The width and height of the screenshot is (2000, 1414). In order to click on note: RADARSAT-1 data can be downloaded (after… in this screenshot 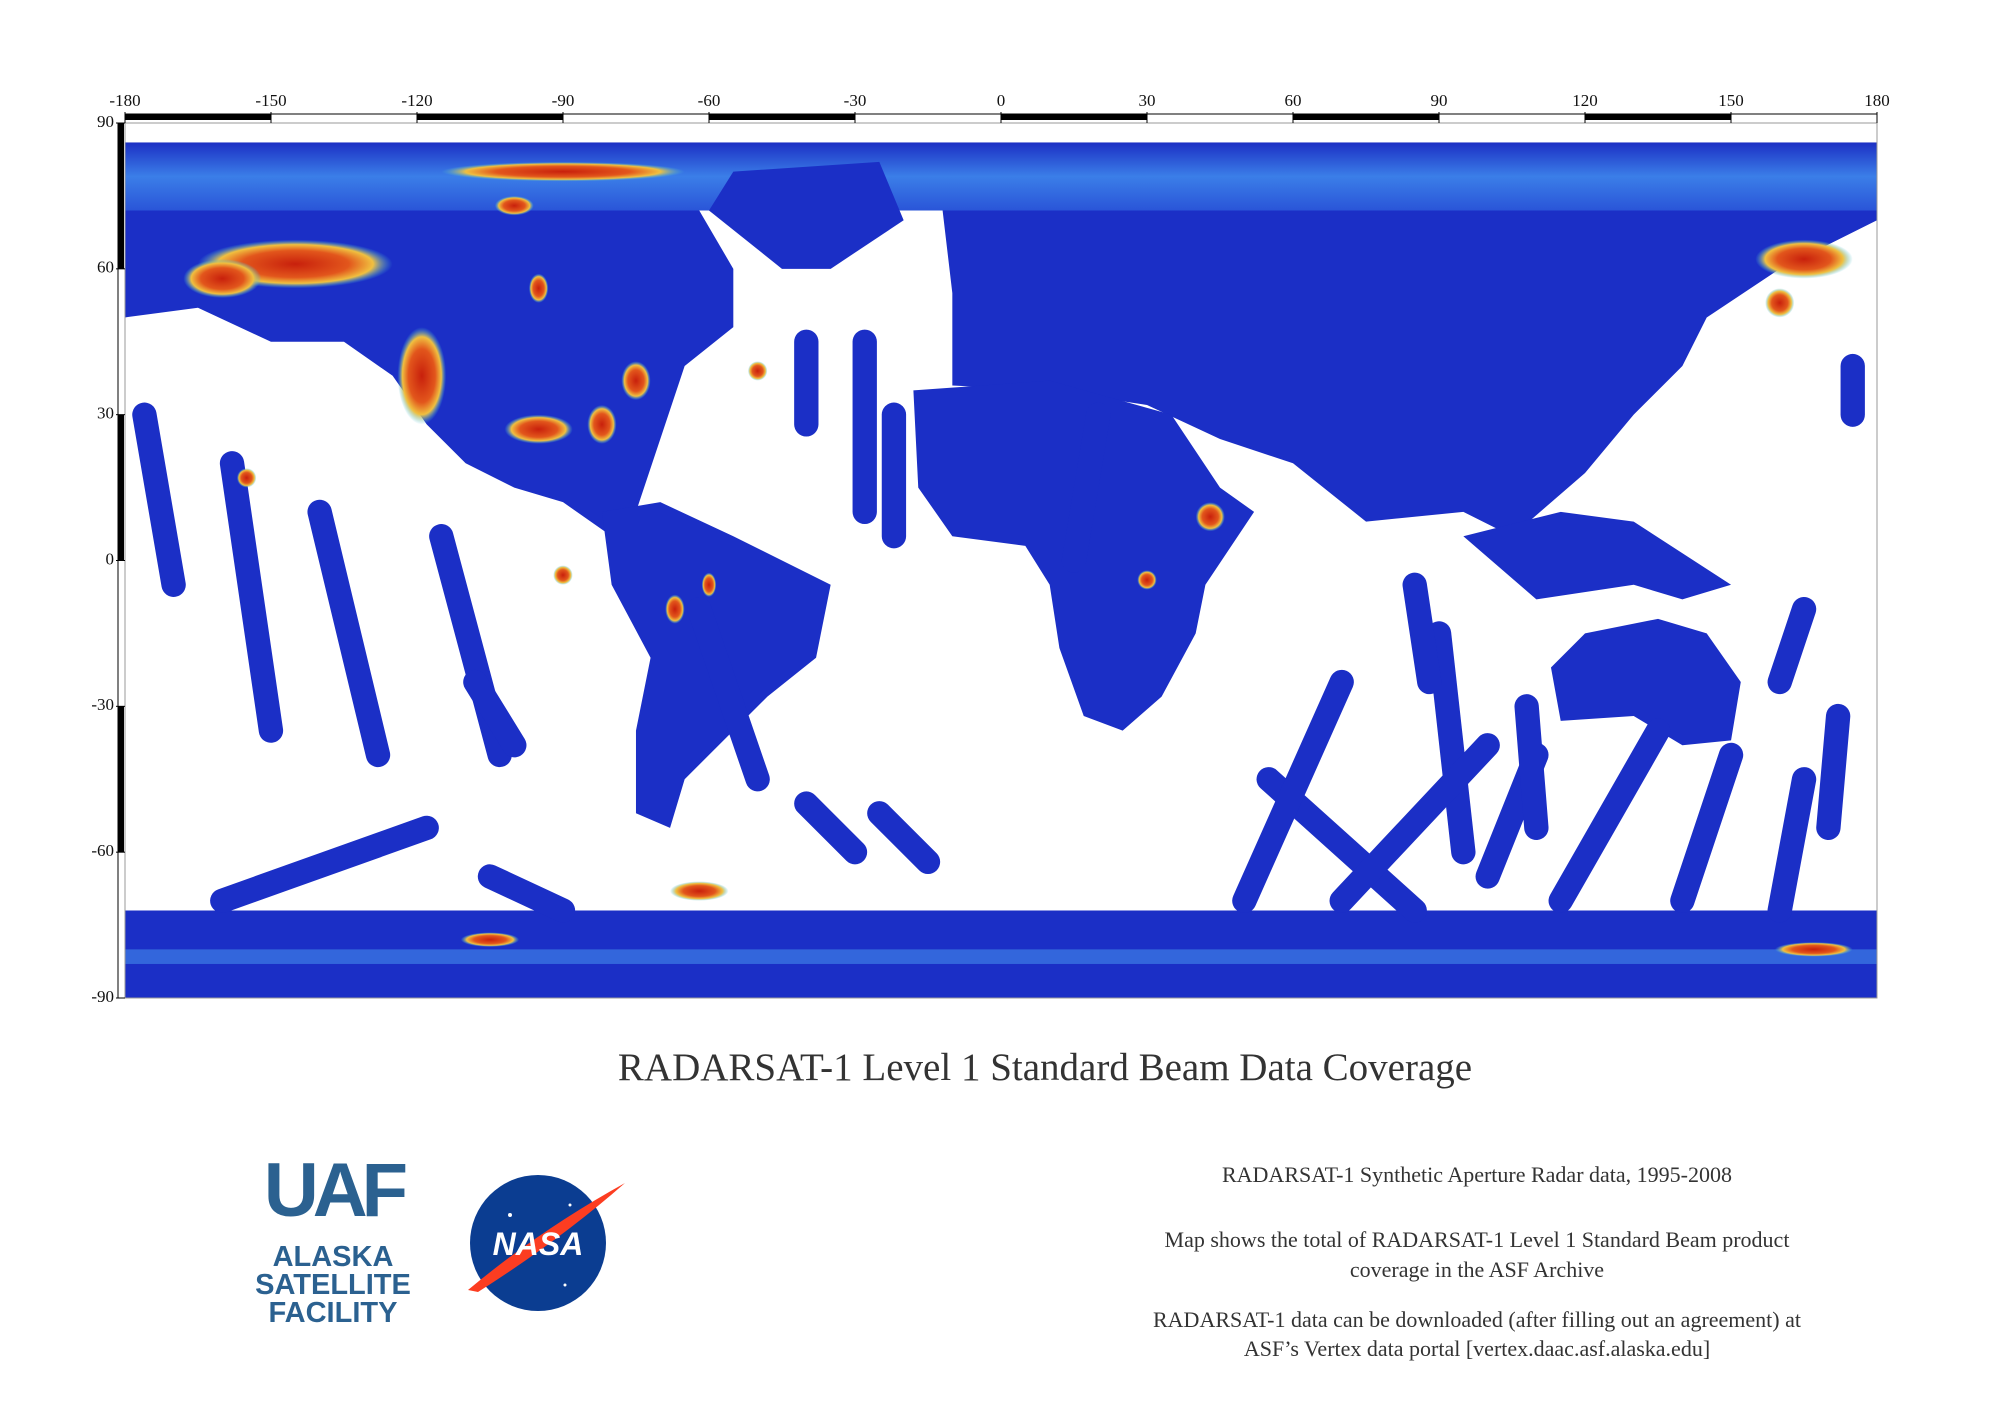, I will do `click(1477, 1319)`.